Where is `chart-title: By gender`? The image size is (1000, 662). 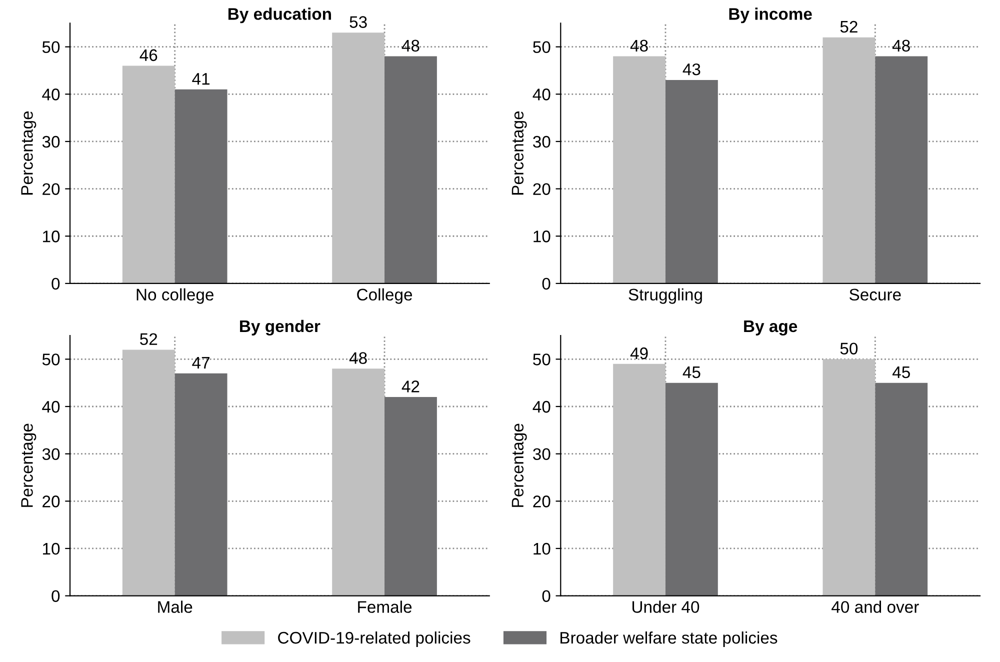 chart-title: By gender is located at coordinates (280, 328).